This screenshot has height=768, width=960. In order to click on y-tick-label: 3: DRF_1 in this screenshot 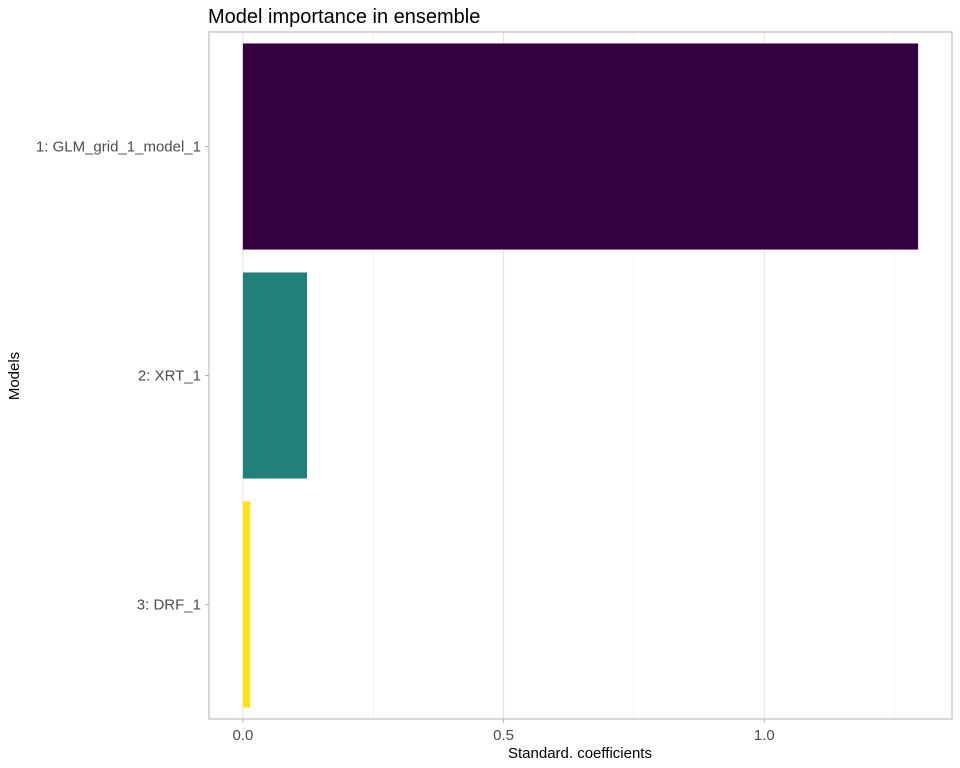, I will do `click(169, 605)`.